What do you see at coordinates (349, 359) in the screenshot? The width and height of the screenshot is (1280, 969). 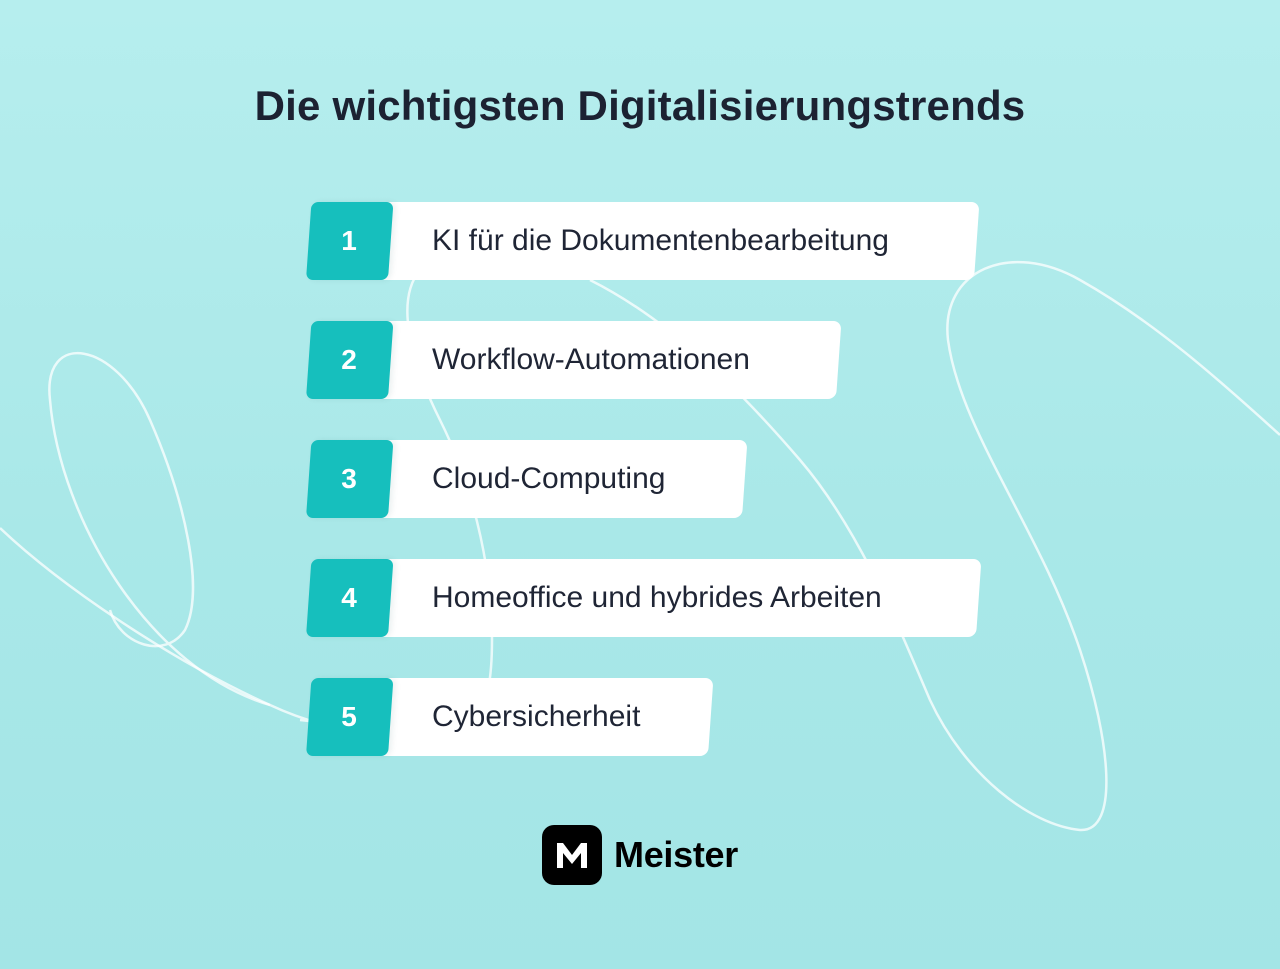 I see `trend-number: 2` at bounding box center [349, 359].